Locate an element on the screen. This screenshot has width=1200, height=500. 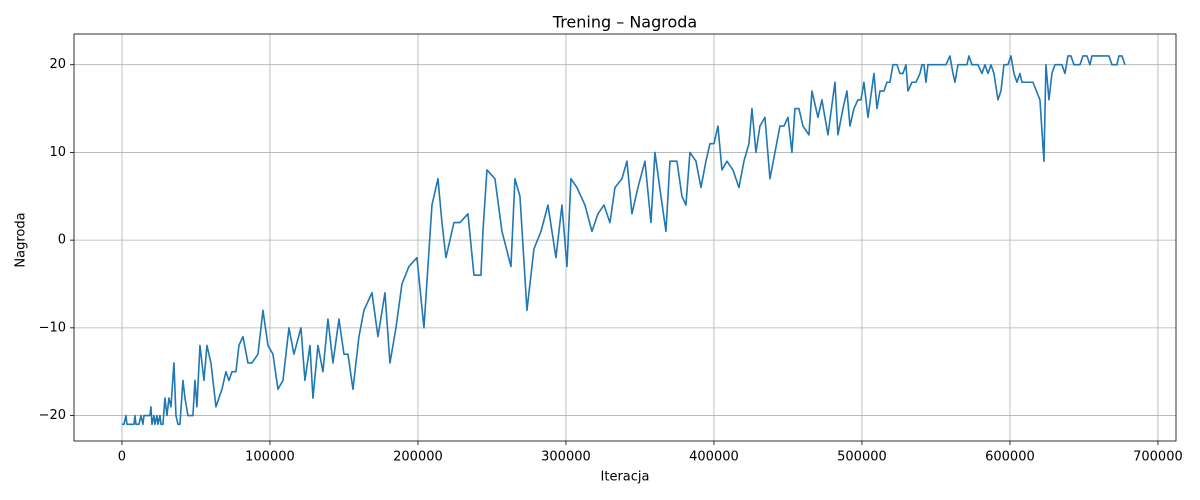
y-tick-label: 0 is located at coordinates (62, 240).